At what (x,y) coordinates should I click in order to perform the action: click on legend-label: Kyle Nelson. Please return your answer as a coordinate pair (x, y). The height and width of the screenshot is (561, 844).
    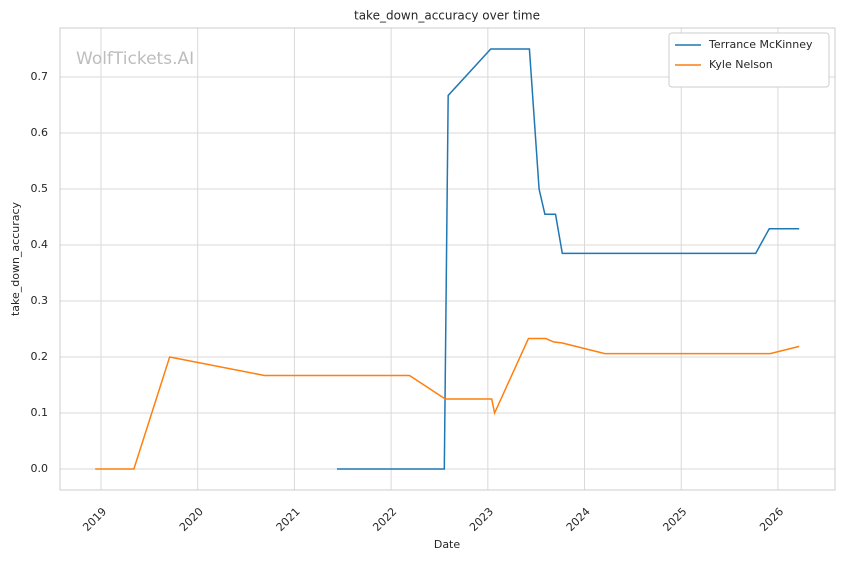
    Looking at the image, I should click on (741, 64).